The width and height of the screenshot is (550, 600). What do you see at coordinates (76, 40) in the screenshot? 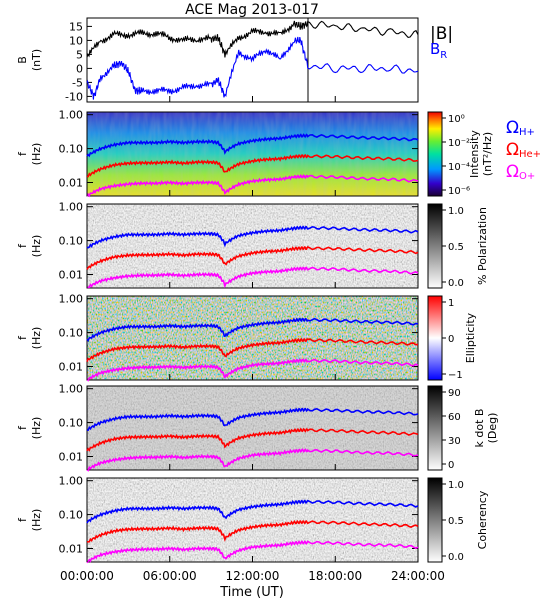
I see `b-tick-label: 10` at bounding box center [76, 40].